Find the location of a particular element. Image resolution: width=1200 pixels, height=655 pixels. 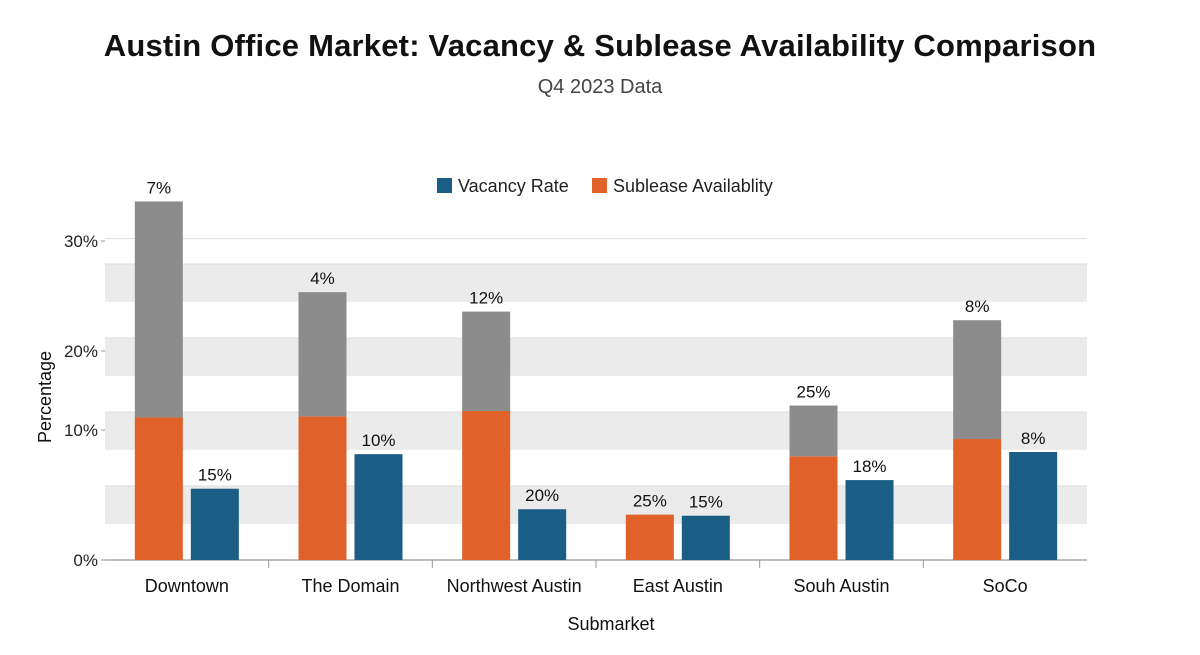

data-label-sublease: 7% is located at coordinates (159, 187).